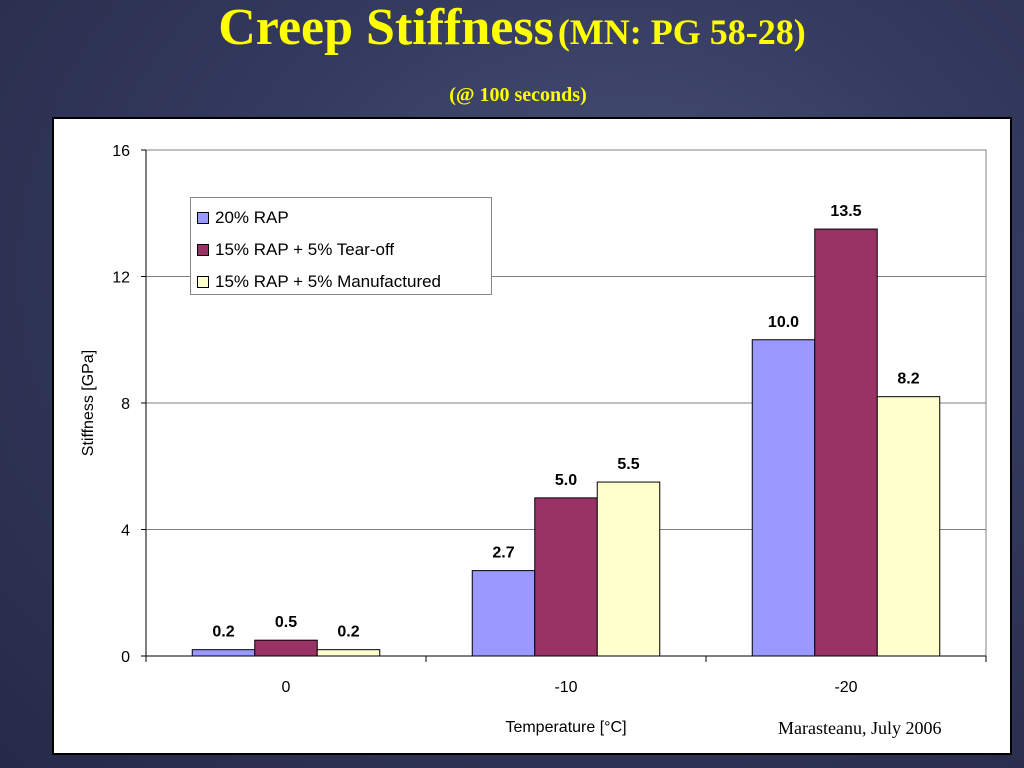  What do you see at coordinates (845, 687) in the screenshot?
I see `x-tick-label: -20` at bounding box center [845, 687].